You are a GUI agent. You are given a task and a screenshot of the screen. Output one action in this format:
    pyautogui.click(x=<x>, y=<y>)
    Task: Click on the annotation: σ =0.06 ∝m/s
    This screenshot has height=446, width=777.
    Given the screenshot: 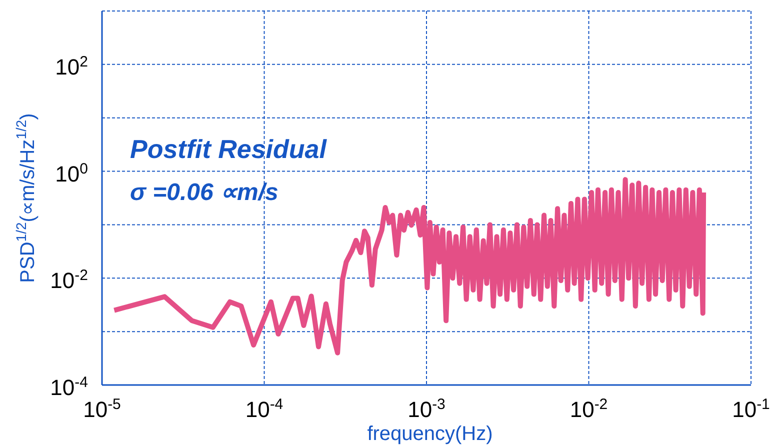 What is the action you would take?
    pyautogui.click(x=204, y=192)
    